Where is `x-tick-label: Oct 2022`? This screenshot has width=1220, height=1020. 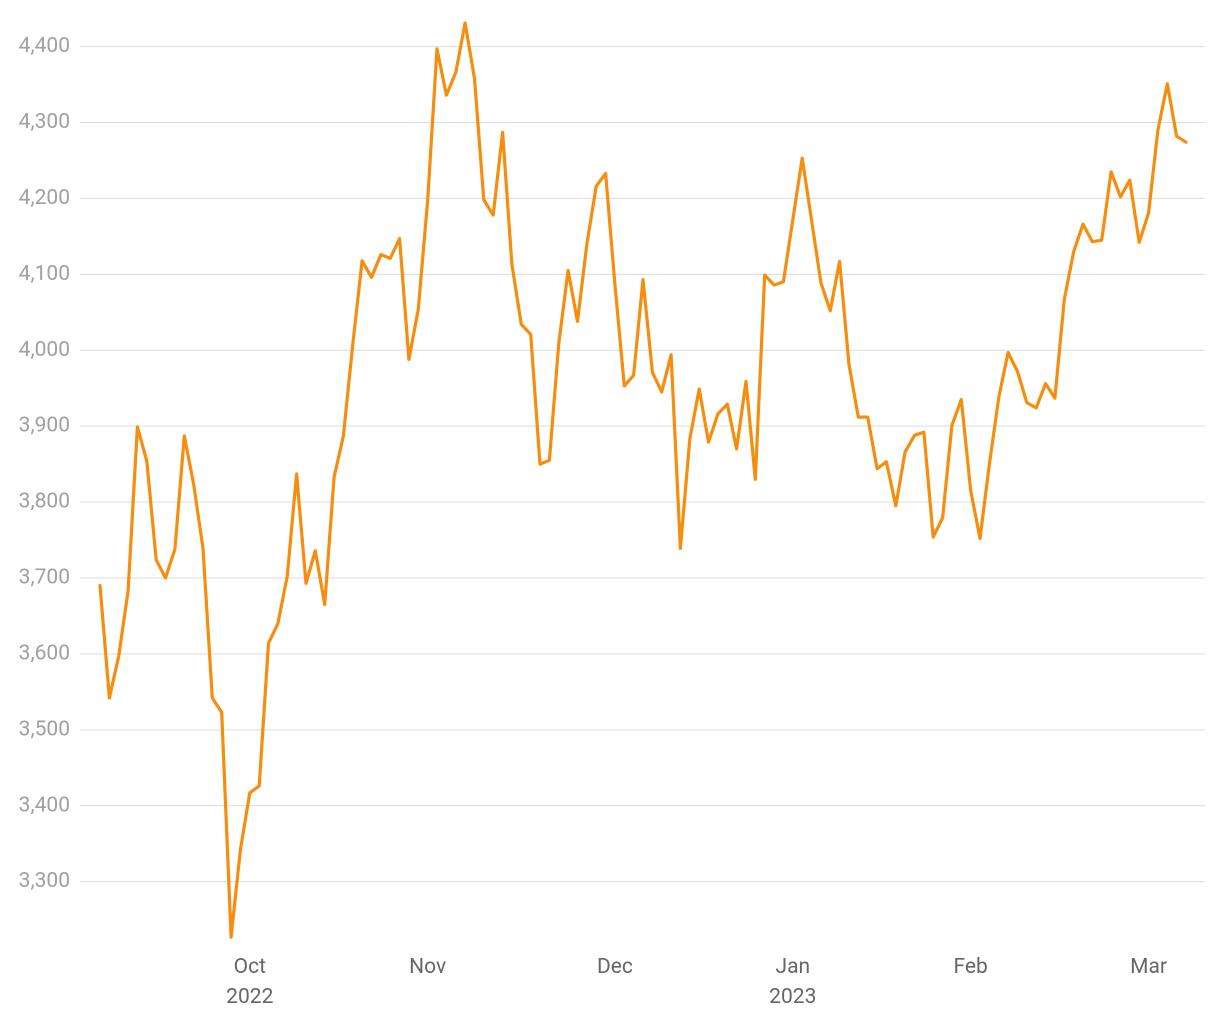
x-tick-label: Oct 2022 is located at coordinates (249, 982).